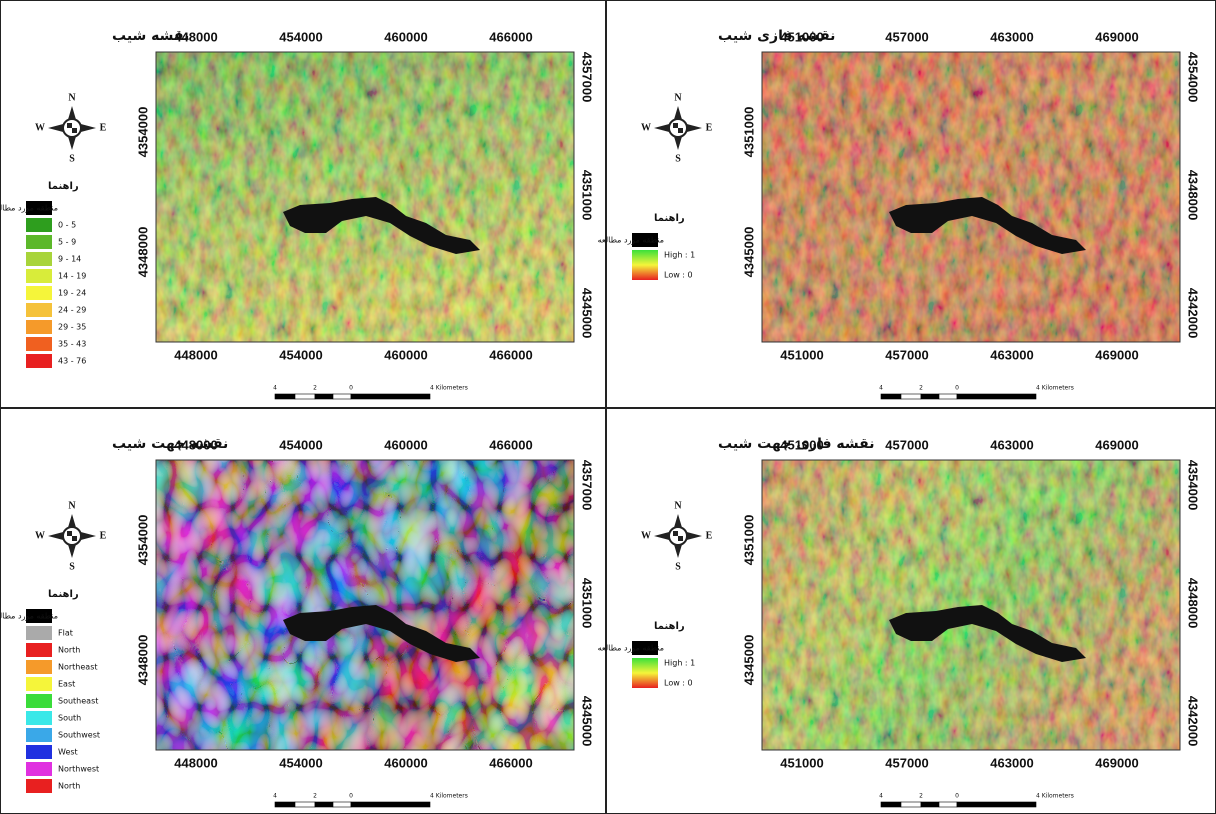 Image resolution: width=1216 pixels, height=814 pixels. I want to click on scale-label: 4 Kilometers, so click(1055, 388).